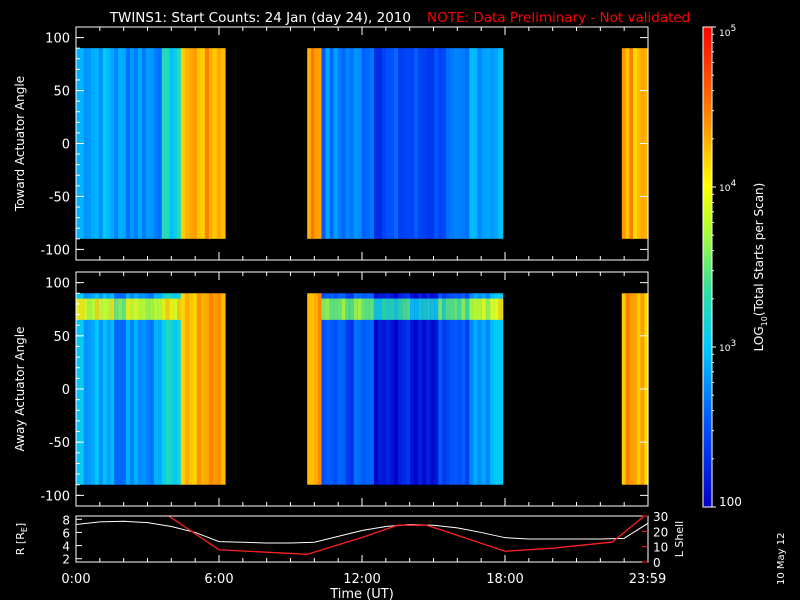 This screenshot has height=600, width=800. What do you see at coordinates (66, 547) in the screenshot?
I see `orbit-ytick-label: 4` at bounding box center [66, 547].